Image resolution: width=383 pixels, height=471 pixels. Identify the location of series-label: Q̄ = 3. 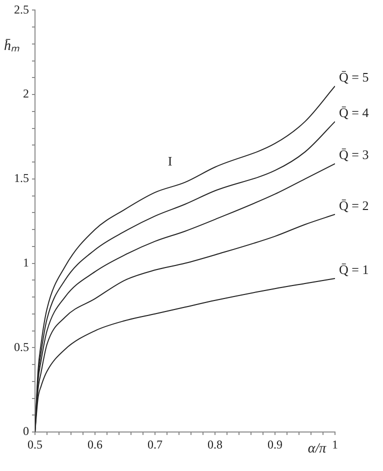
(354, 154).